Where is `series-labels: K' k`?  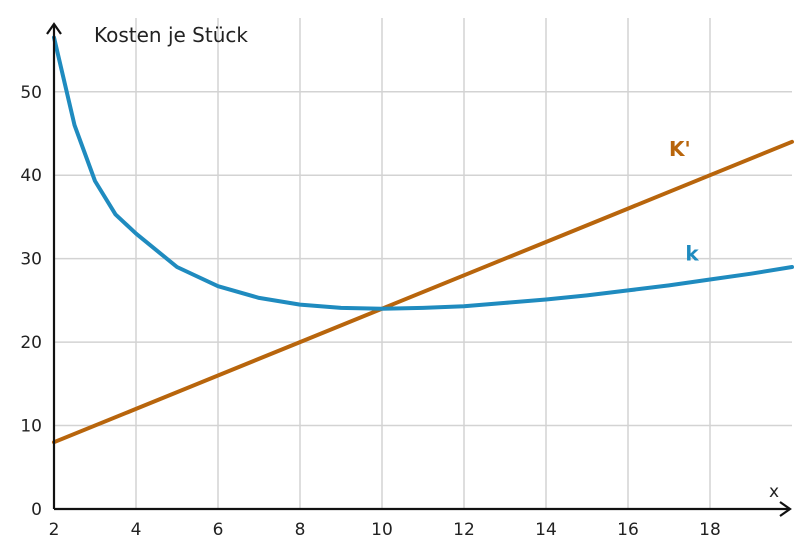 series-labels: K' k is located at coordinates (684, 201).